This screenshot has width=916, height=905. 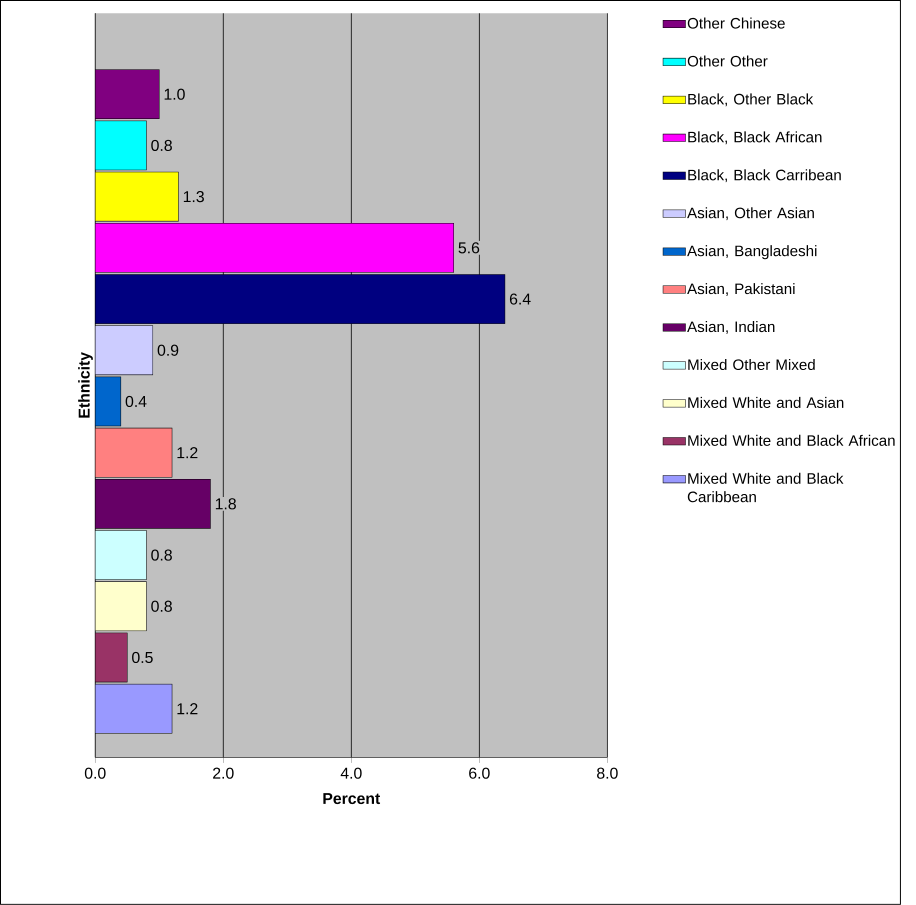 What do you see at coordinates (95, 773) in the screenshot?
I see `x-tick-label: 0.0` at bounding box center [95, 773].